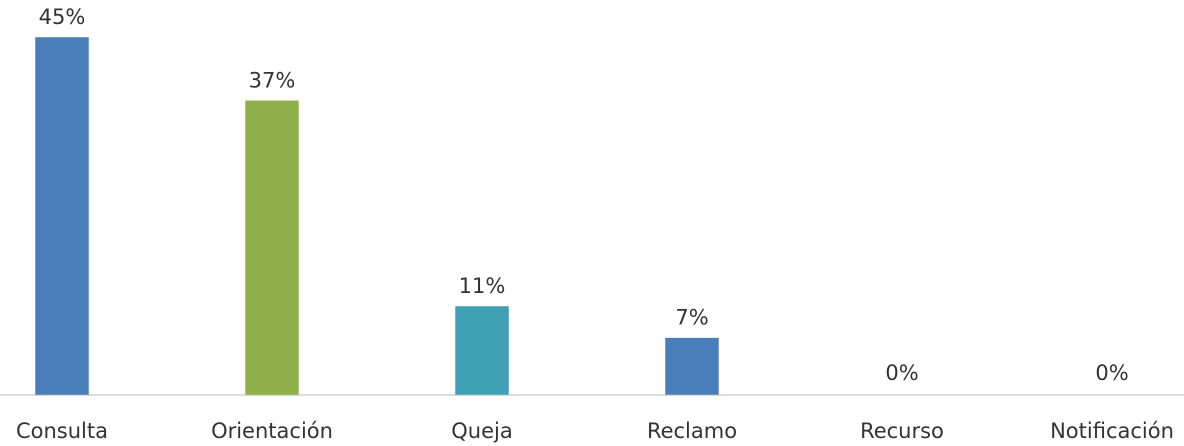 The image size is (1184, 446). I want to click on value-label: 11%, so click(482, 286).